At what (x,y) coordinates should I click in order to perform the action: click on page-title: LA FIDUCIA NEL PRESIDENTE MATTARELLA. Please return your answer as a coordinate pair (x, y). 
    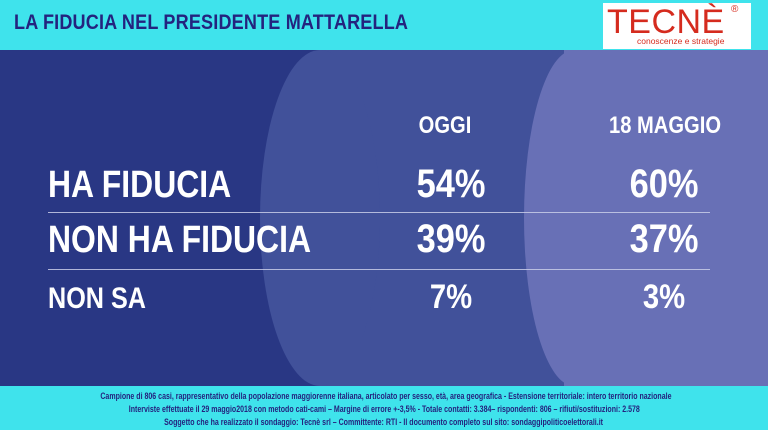
    Looking at the image, I should click on (211, 22).